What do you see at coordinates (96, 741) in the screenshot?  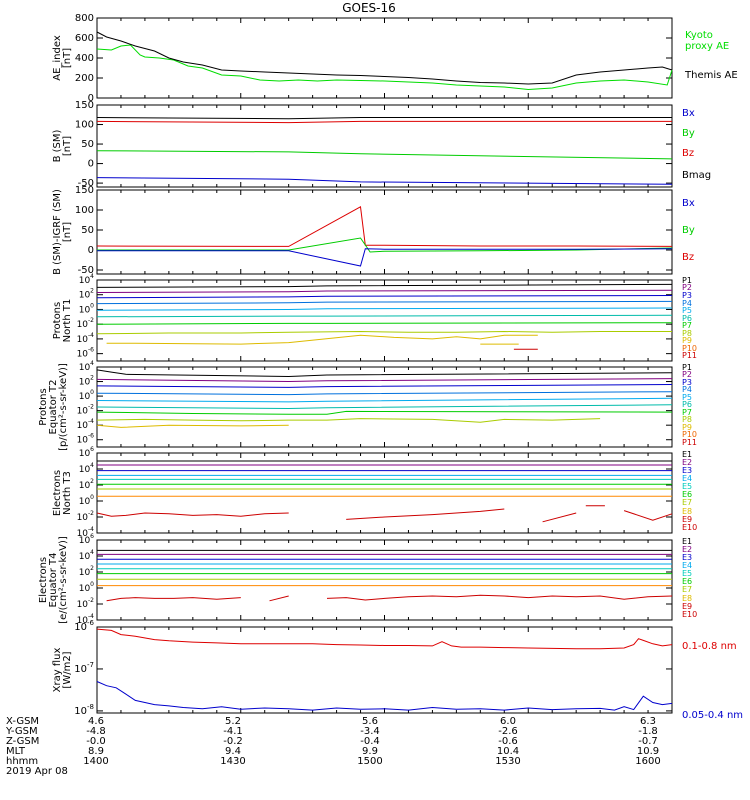 I see `footer-value: -0.0` at bounding box center [96, 741].